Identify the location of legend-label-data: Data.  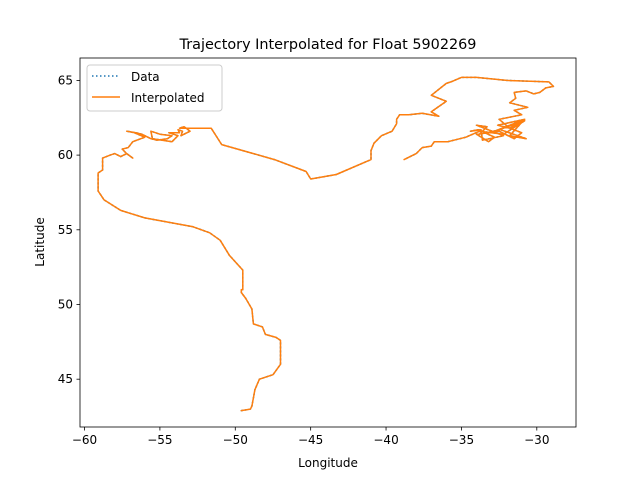
(145, 77).